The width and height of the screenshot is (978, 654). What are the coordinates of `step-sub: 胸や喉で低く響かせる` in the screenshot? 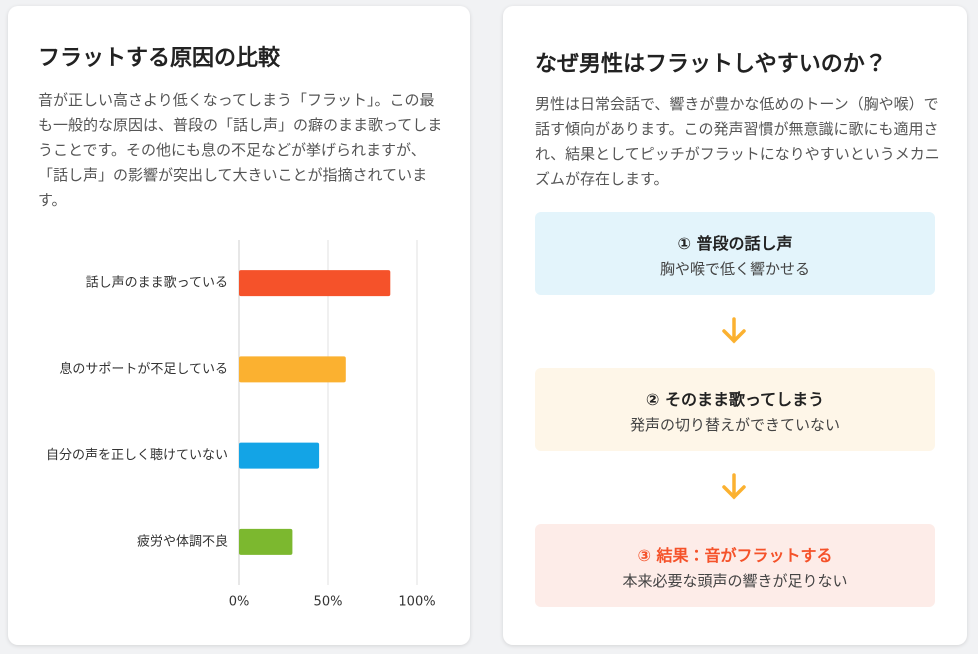 It's located at (734, 269).